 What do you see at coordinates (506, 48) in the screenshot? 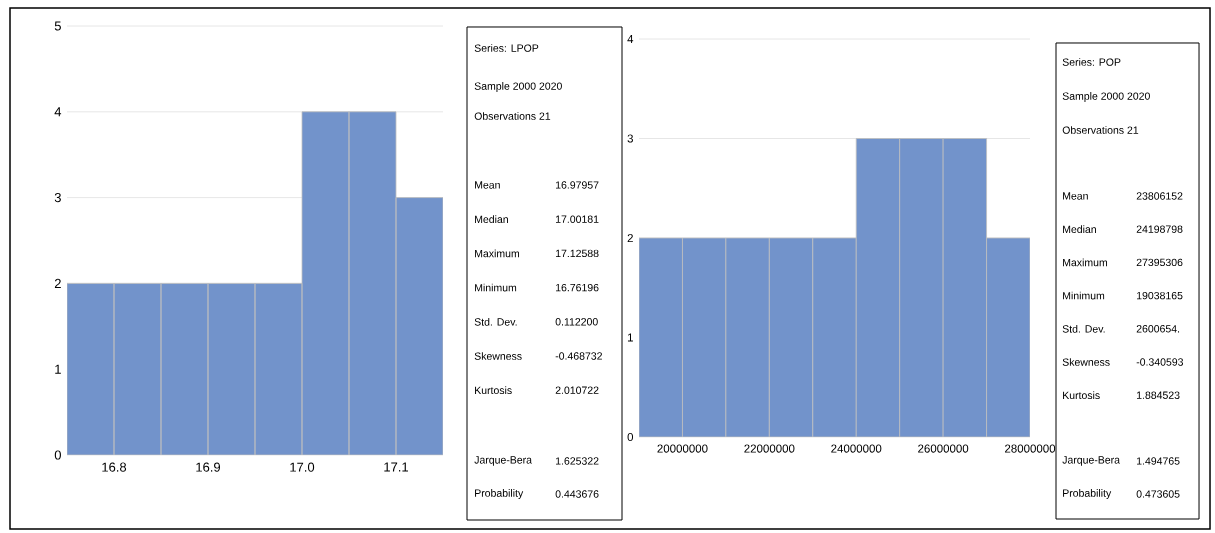
I see `text: Series: LPOP` at bounding box center [506, 48].